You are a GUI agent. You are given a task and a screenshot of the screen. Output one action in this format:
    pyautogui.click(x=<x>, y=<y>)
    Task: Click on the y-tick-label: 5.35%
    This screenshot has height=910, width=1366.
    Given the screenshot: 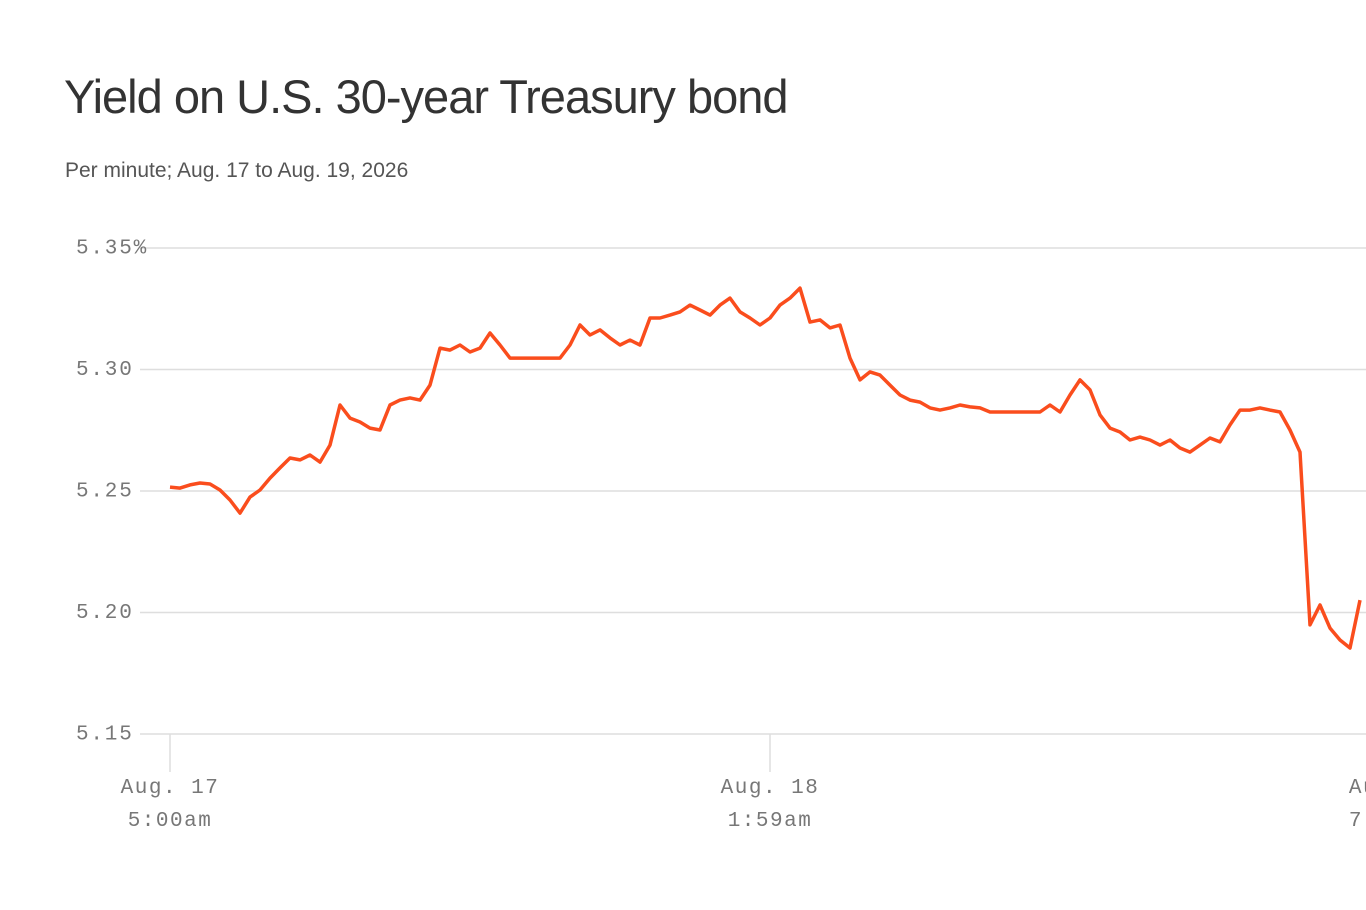 What is the action you would take?
    pyautogui.click(x=112, y=249)
    